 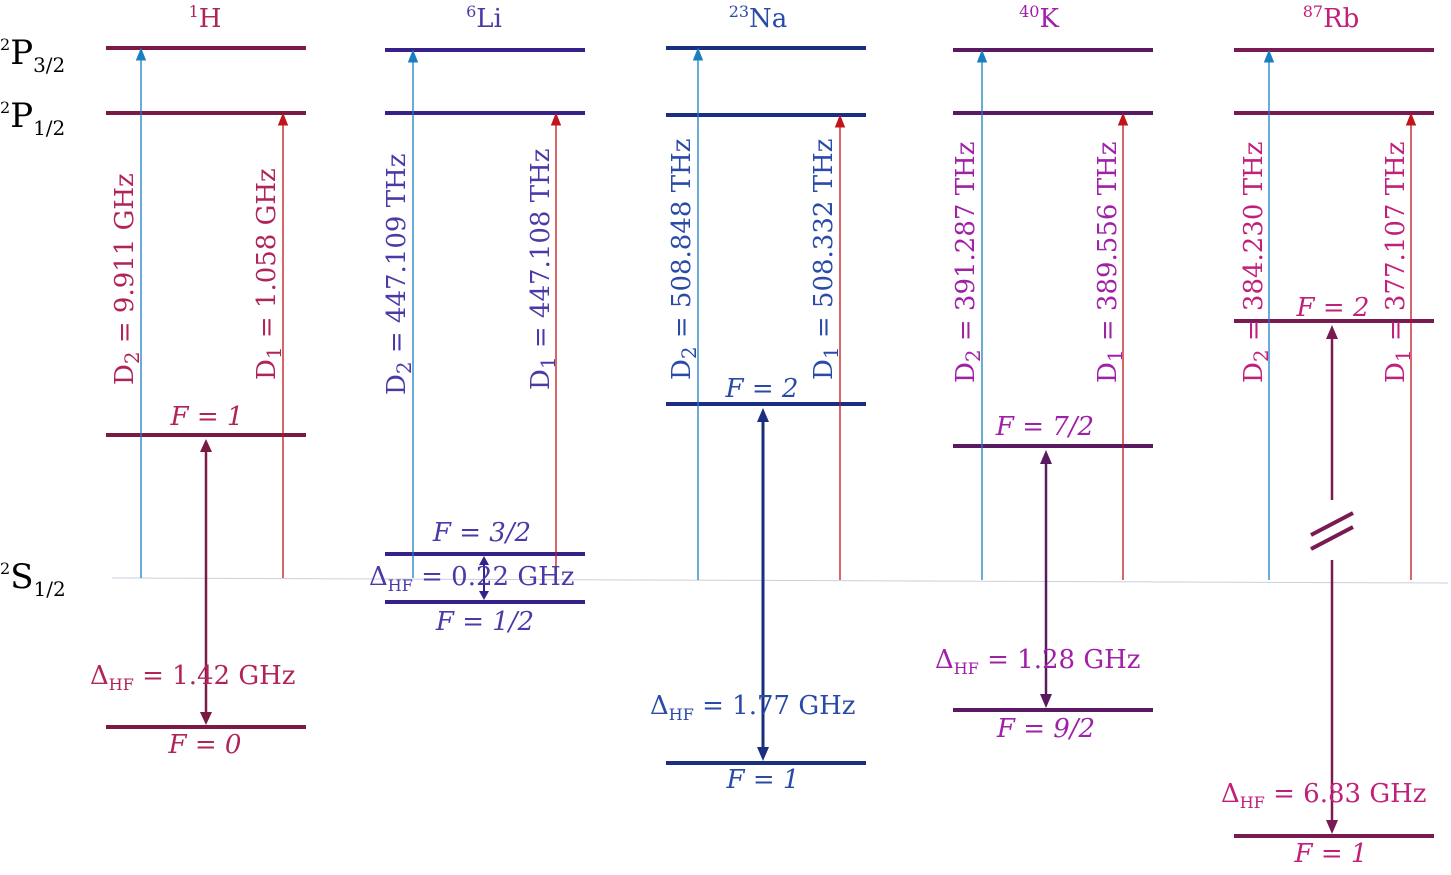 What do you see at coordinates (1045, 729) in the screenshot?
I see `lower-f-label: F = 9/2` at bounding box center [1045, 729].